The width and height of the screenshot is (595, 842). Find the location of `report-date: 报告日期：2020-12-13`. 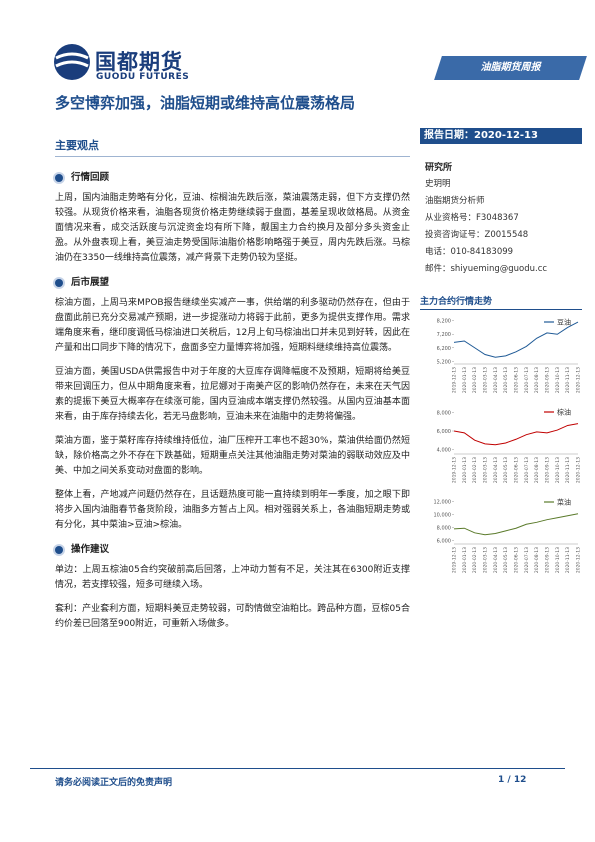

report-date: 报告日期：2020-12-13 is located at coordinates (501, 136).